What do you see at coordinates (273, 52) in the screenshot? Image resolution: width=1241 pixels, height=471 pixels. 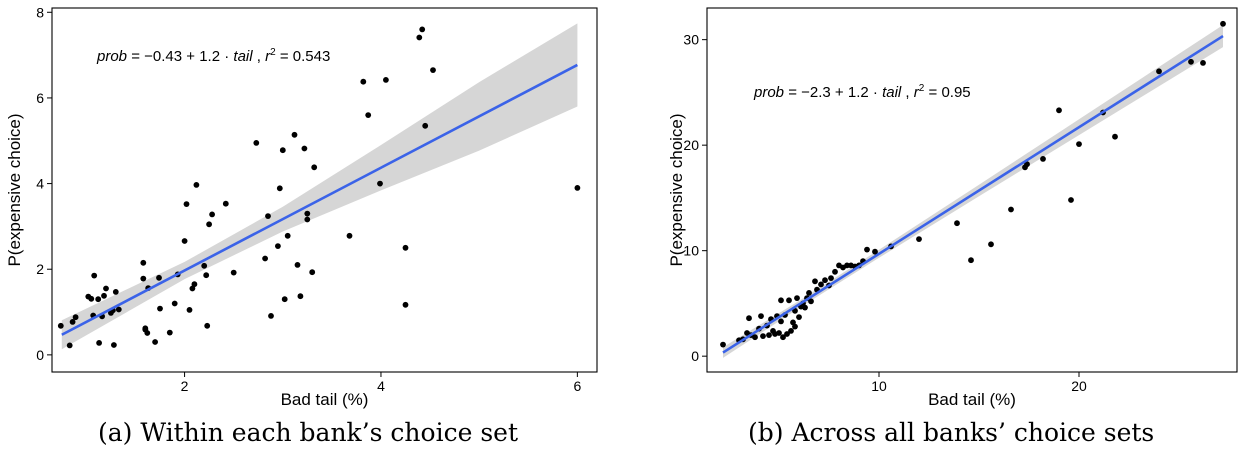 I see `annotation-r-superscript: 2` at bounding box center [273, 52].